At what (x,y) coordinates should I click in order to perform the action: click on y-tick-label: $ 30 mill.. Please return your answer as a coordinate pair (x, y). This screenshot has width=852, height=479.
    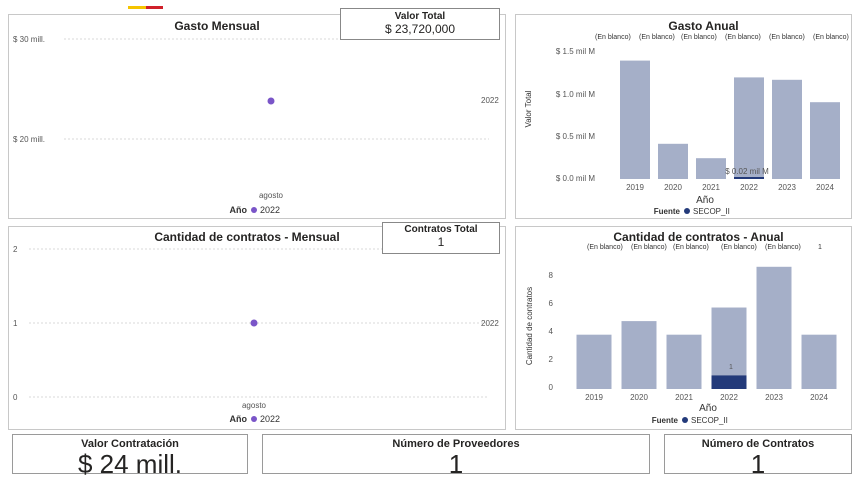
    Looking at the image, I should click on (29, 39).